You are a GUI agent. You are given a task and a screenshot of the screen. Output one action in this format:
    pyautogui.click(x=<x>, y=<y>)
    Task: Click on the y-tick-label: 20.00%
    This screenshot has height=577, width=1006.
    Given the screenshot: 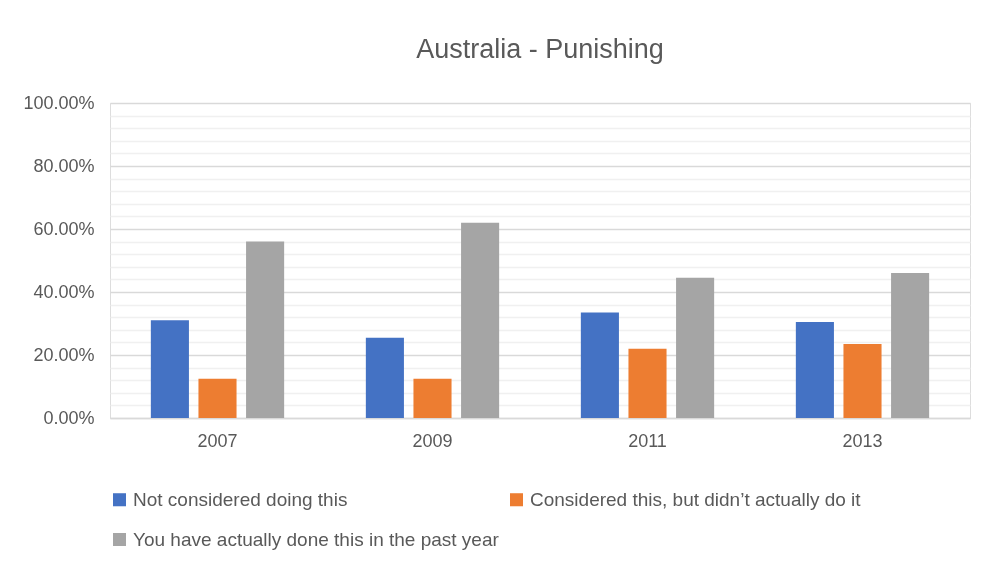 What is the action you would take?
    pyautogui.click(x=64, y=354)
    